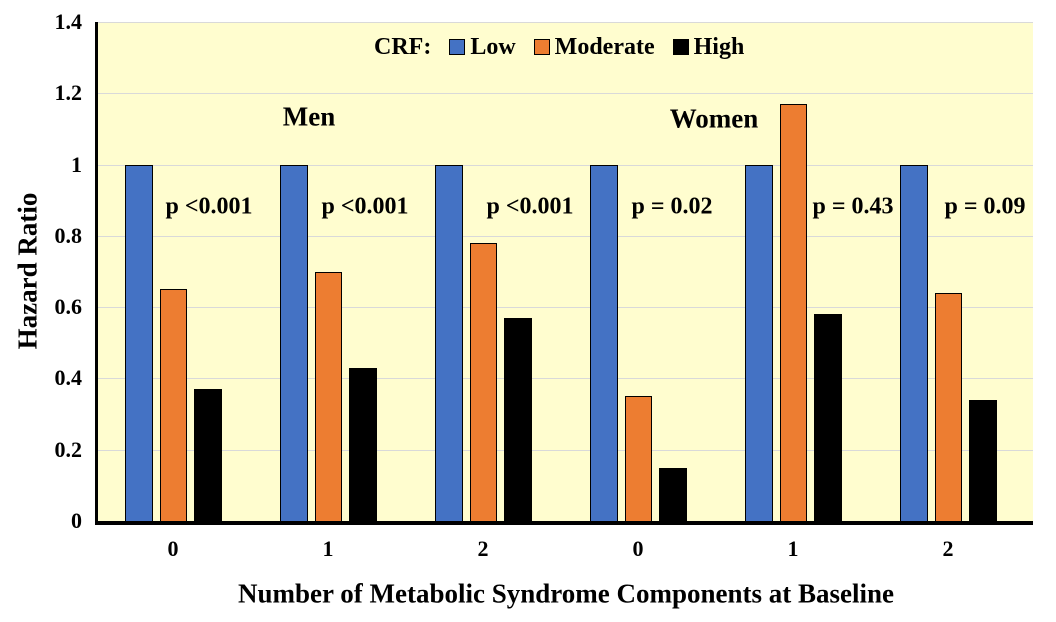  I want to click on x-tick-label-group-0: 0, so click(173, 548).